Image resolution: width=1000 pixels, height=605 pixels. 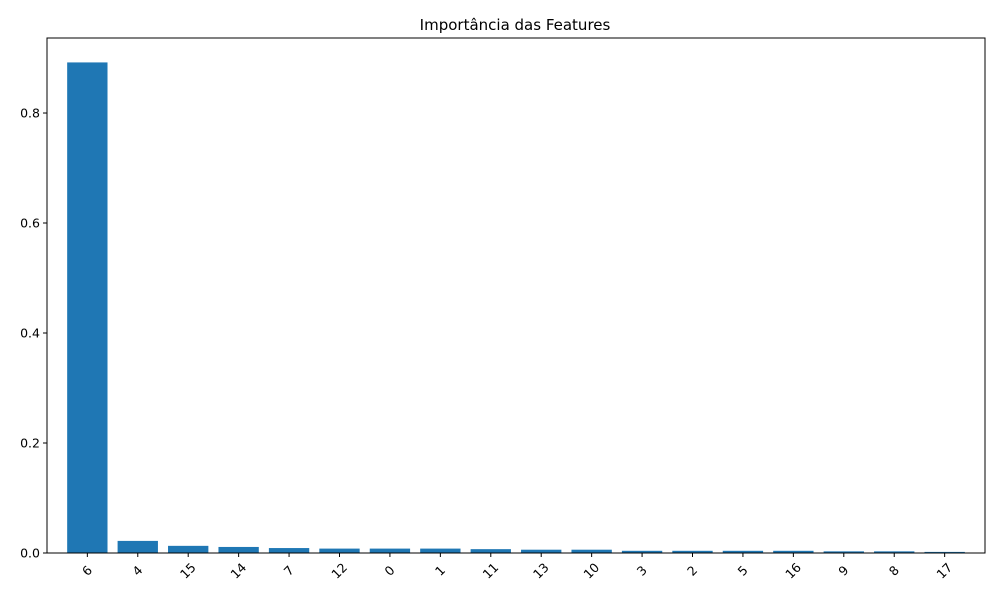 What do you see at coordinates (742, 571) in the screenshot?
I see `x-tick-label: 5` at bounding box center [742, 571].